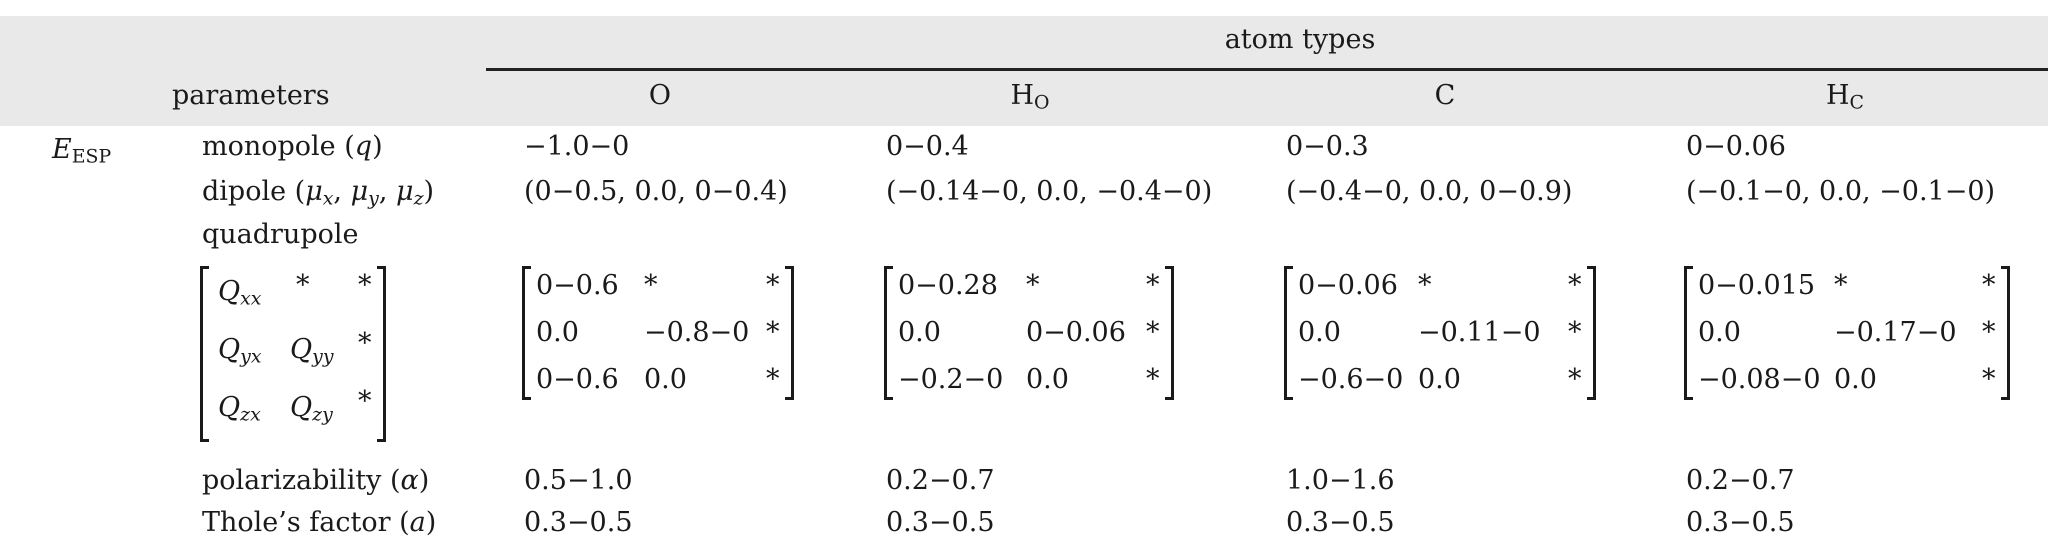 This screenshot has width=2064, height=550. I want to click on legend-cell-qzy: Qzy, so click(311, 409).